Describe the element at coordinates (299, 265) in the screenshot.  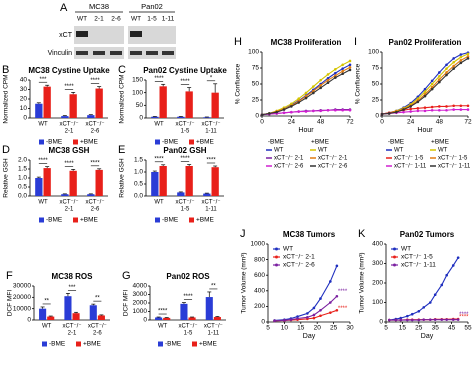
I see `legend-label: xCT⁻/⁻ 2-6` at that location.